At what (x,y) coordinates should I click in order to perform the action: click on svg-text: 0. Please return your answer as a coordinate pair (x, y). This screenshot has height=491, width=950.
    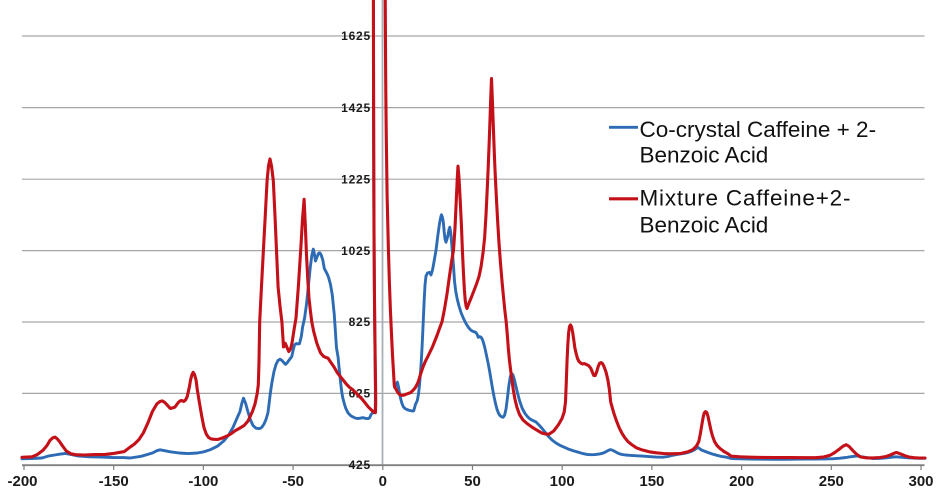
    Looking at the image, I should click on (383, 481).